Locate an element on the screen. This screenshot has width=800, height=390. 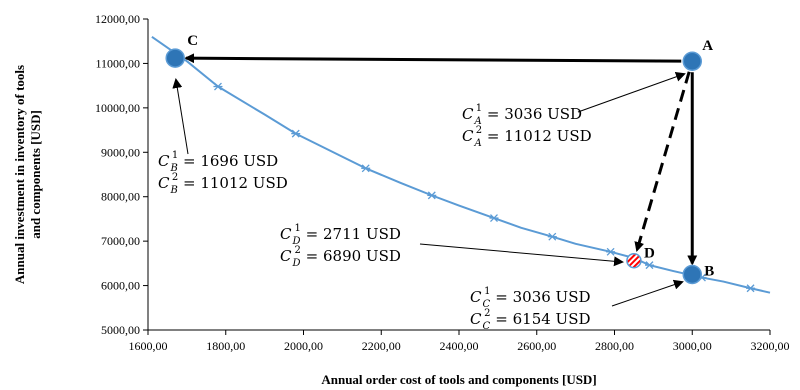
annotation-value: = 1696 USD is located at coordinates (228, 161).